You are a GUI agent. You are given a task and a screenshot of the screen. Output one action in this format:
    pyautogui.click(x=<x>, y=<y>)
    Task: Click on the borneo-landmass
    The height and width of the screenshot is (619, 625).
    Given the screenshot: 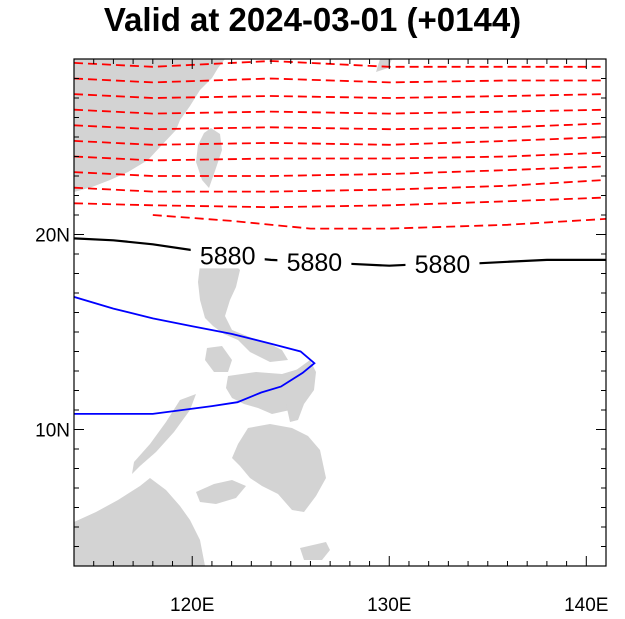 What is the action you would take?
    pyautogui.click(x=139, y=522)
    